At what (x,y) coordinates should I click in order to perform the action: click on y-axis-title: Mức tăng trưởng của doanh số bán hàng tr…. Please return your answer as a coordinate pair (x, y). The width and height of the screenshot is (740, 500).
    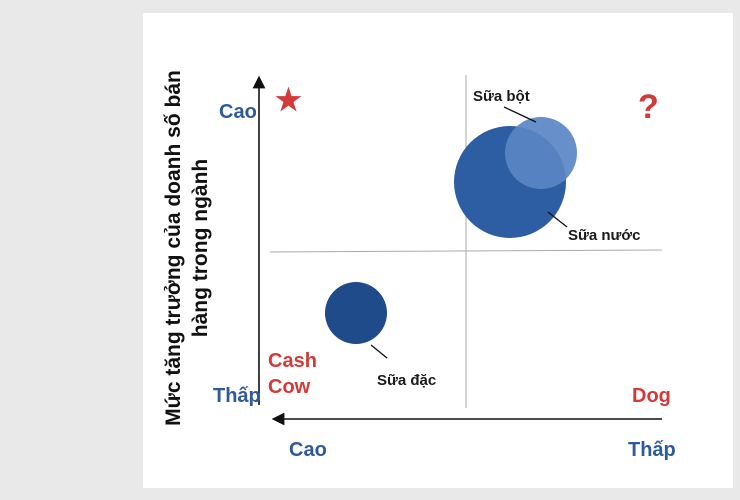
    Looking at the image, I should click on (187, 248).